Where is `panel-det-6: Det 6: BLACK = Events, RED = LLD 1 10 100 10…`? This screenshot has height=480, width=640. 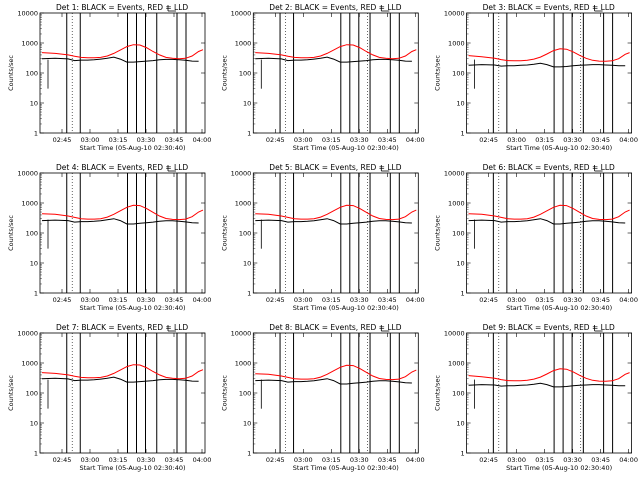
panel-det-6: Det 6: BLACK = Events, RED = LLD 1 10 100 10… is located at coordinates (536, 237).